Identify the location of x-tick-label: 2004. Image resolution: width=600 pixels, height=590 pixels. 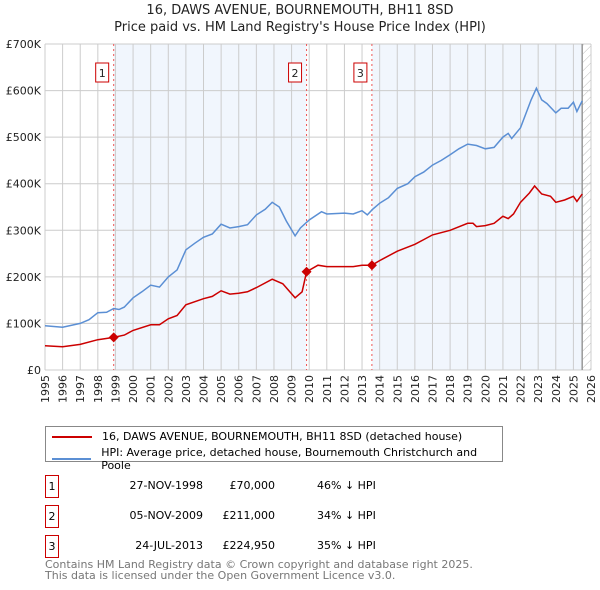
(204, 389).